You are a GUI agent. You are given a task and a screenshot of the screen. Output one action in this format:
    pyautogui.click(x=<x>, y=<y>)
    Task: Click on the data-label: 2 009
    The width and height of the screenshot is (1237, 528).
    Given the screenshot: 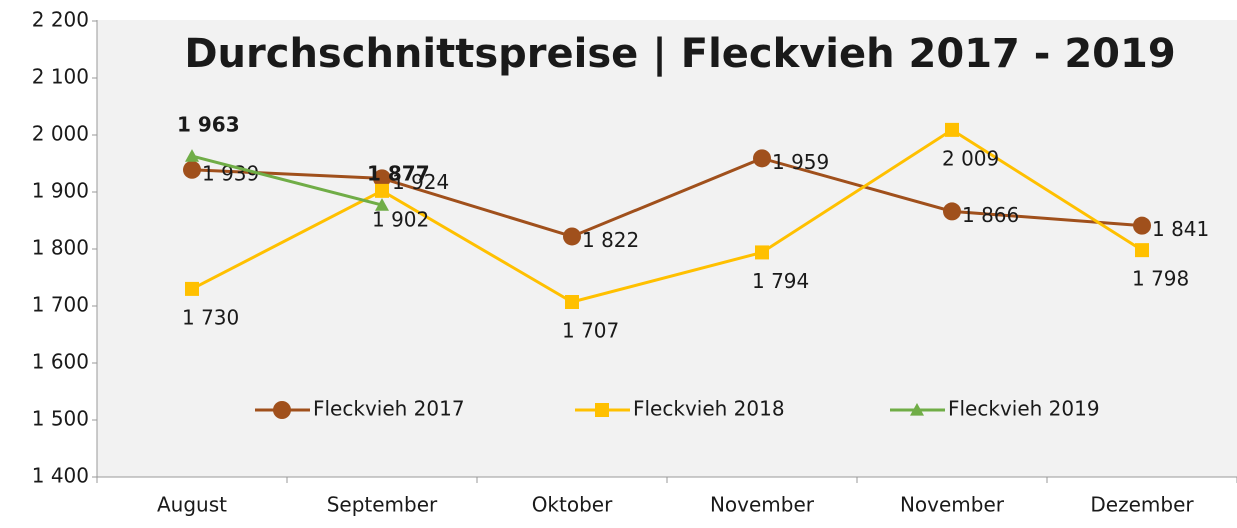 What is the action you would take?
    pyautogui.click(x=970, y=158)
    